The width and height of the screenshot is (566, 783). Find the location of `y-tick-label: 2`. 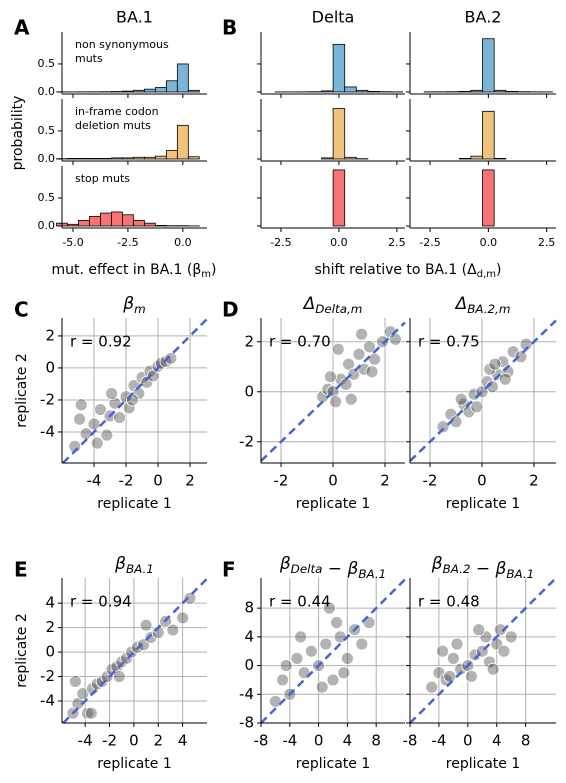

y-tick-label: 2 is located at coordinates (50, 627).